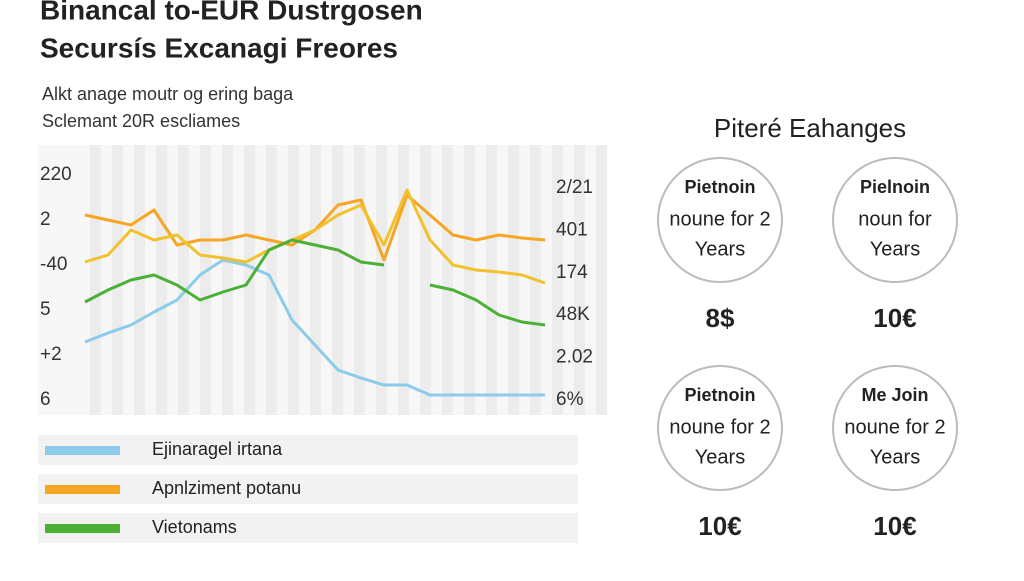 The image size is (1024, 581). Describe the element at coordinates (45, 219) in the screenshot. I see `left-axis-label: 2` at that location.